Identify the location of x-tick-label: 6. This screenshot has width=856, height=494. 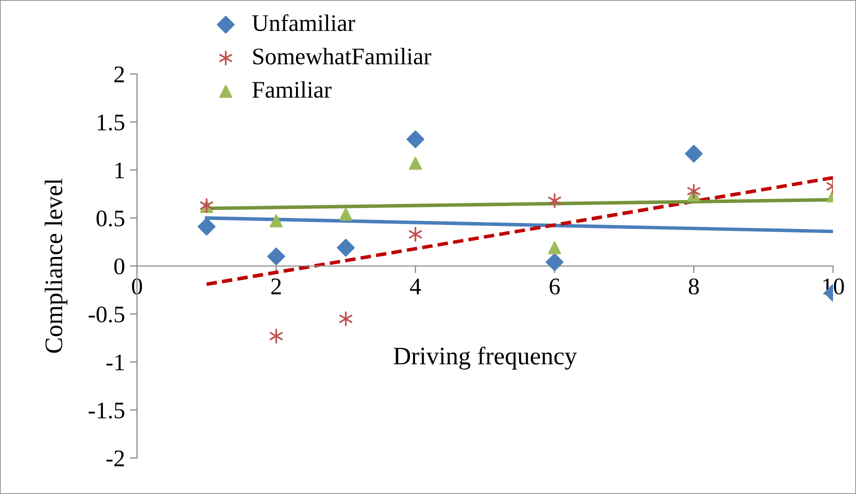
(555, 286).